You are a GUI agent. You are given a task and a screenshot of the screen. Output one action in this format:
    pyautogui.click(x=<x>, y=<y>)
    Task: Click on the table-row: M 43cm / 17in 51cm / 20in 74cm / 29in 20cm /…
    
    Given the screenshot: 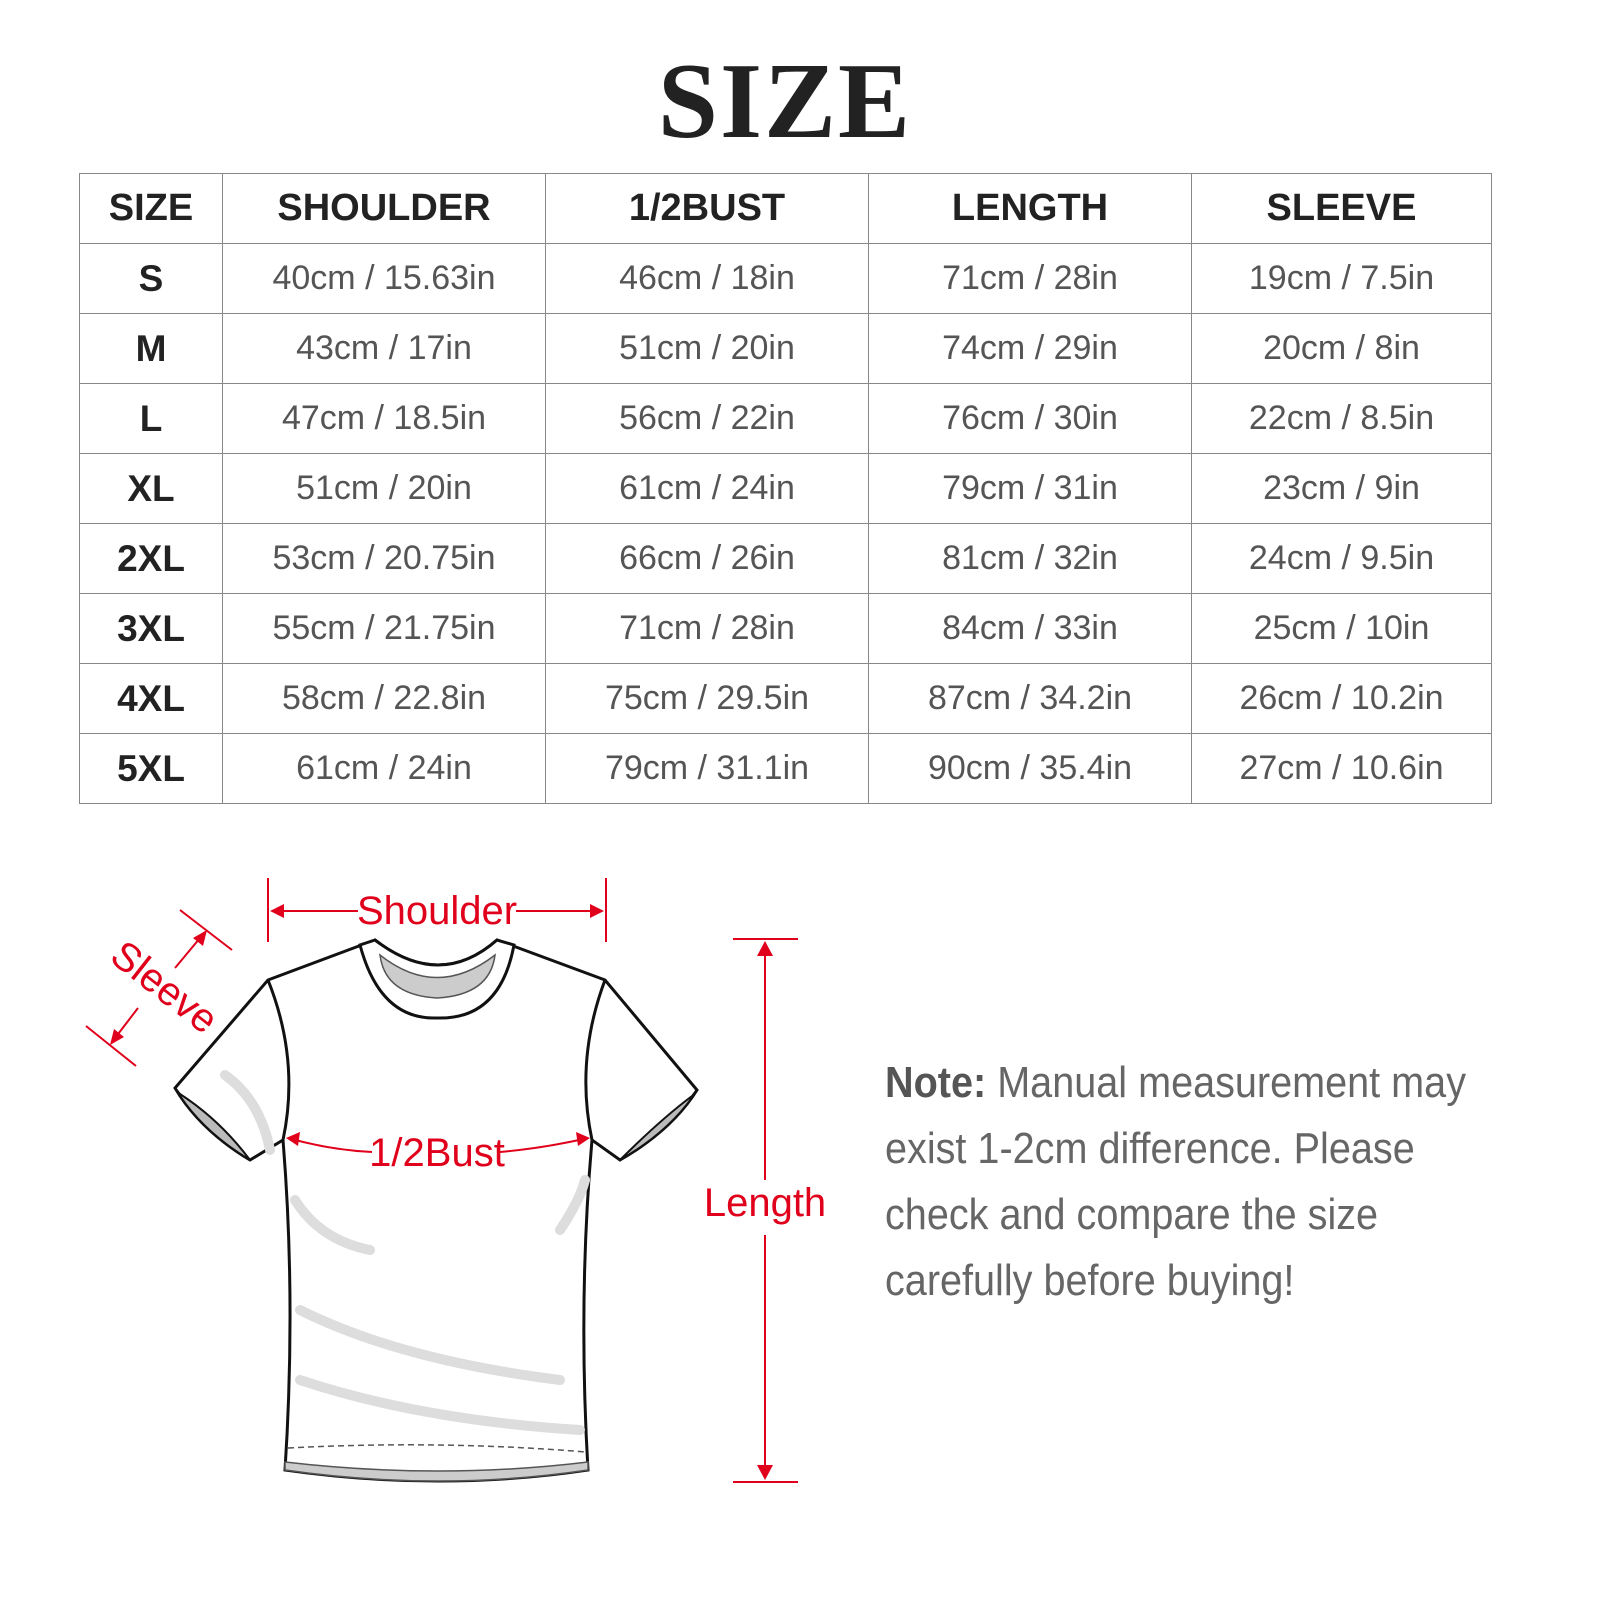 What is the action you would take?
    pyautogui.click(x=785, y=348)
    